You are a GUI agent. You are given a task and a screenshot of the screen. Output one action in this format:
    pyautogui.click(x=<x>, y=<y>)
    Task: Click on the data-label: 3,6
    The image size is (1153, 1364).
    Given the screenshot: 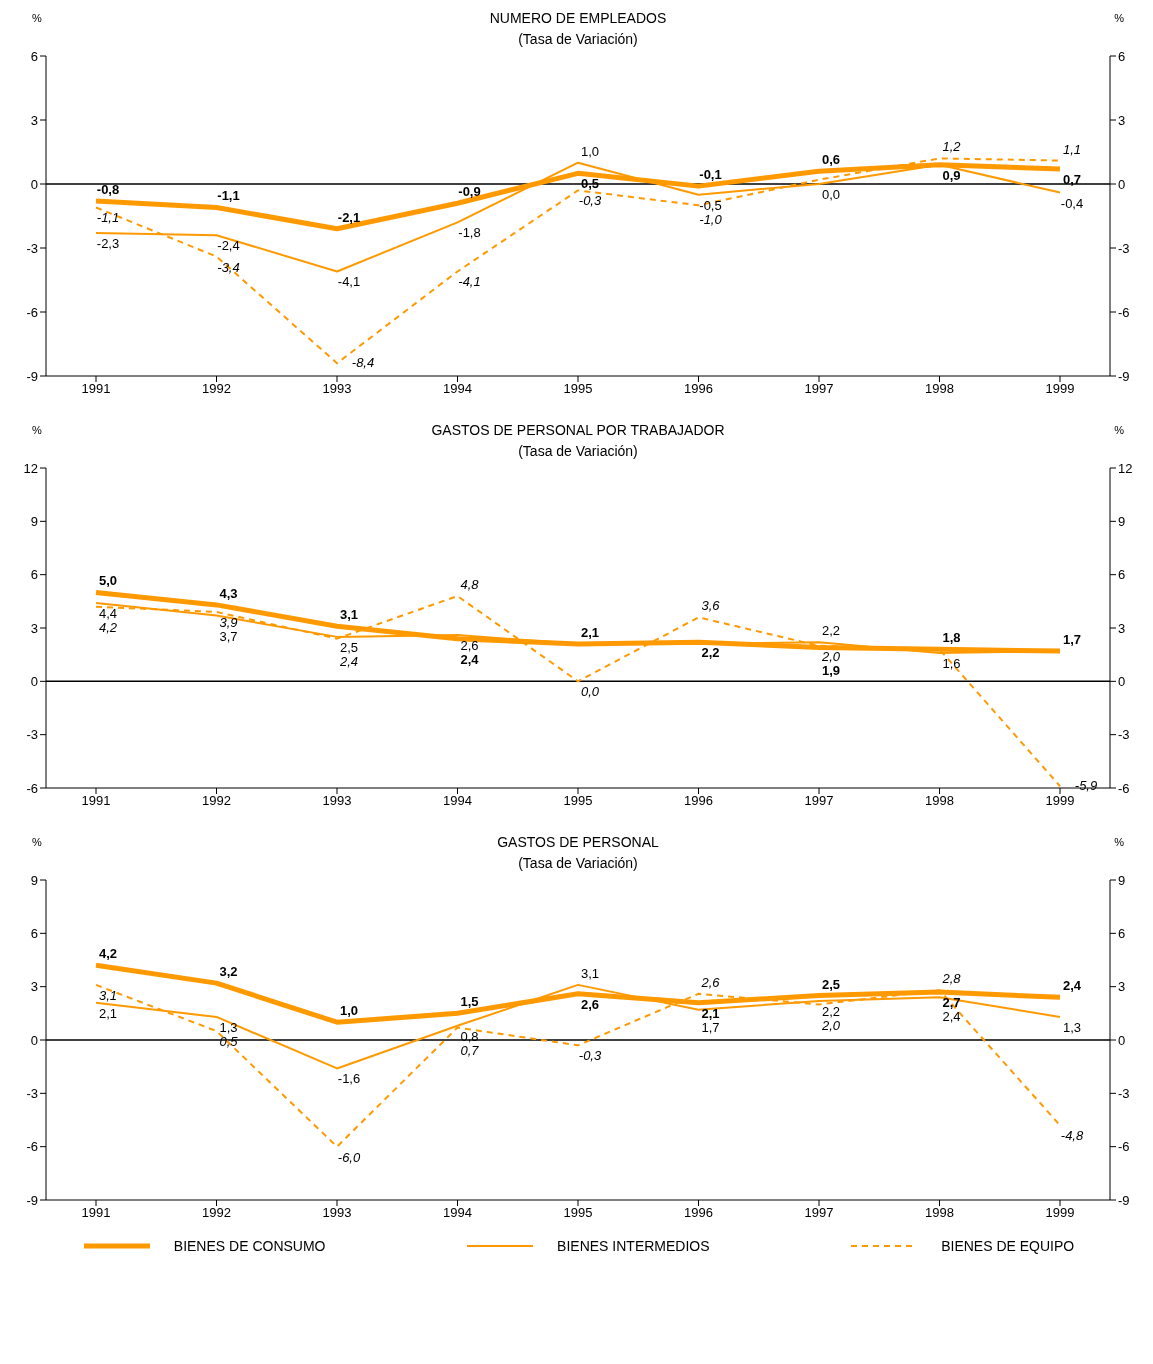 What is the action you would take?
    pyautogui.click(x=711, y=606)
    